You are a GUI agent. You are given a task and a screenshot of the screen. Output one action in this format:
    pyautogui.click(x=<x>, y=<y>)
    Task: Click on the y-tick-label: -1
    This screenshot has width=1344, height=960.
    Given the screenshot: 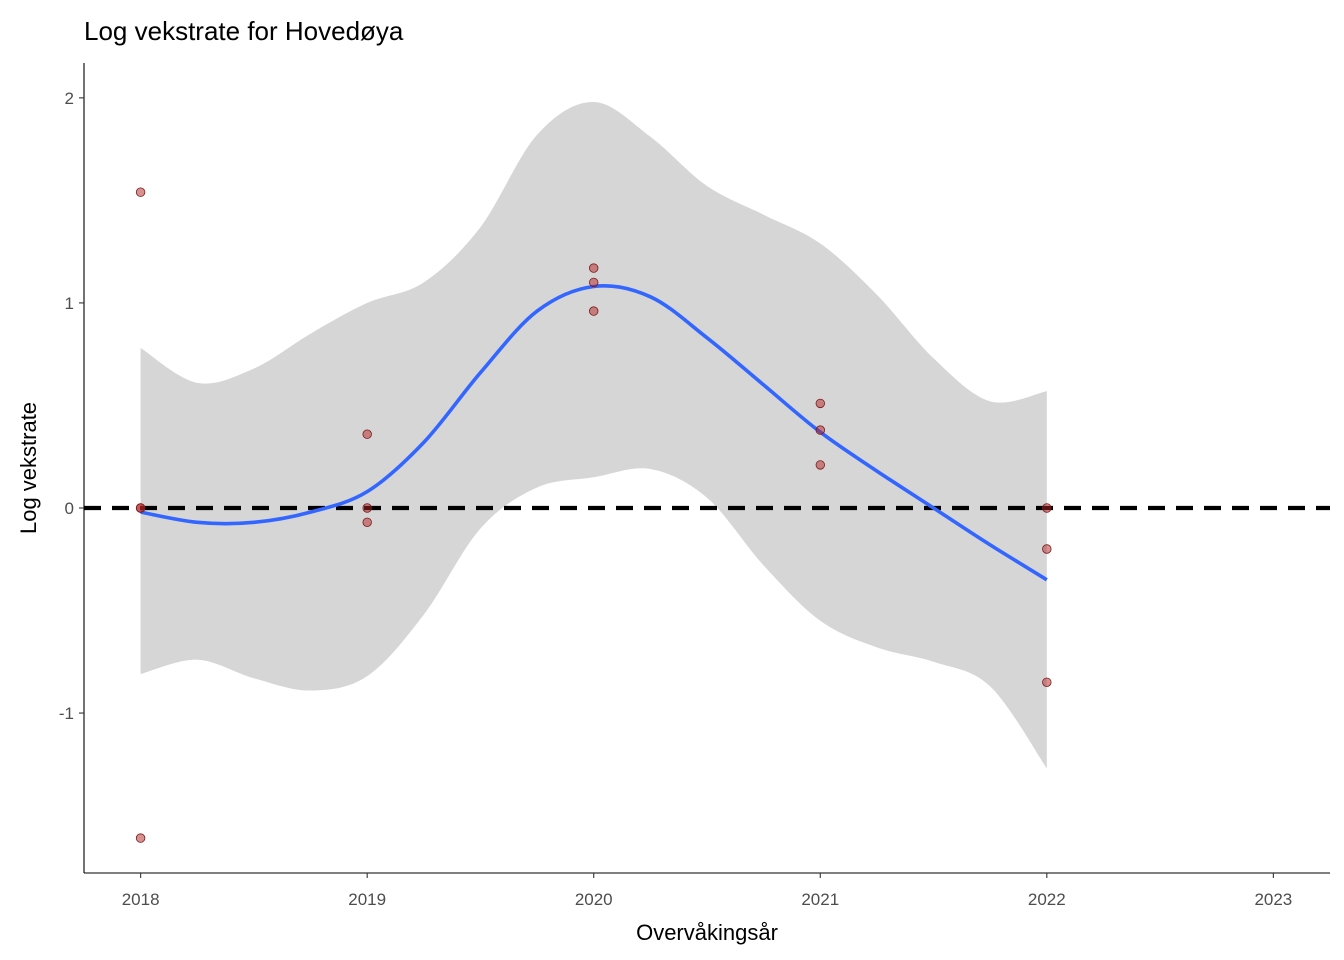 What is the action you would take?
    pyautogui.click(x=66, y=713)
    